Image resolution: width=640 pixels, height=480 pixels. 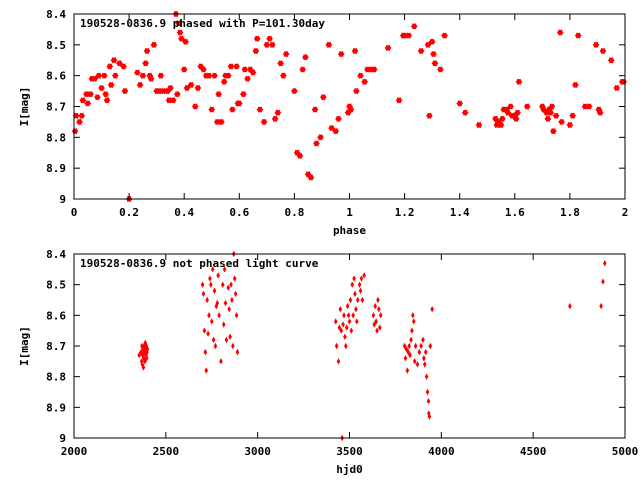 What do you see at coordinates (56, 45) in the screenshot?
I see `y-tick-label: 8.5` at bounding box center [56, 45].